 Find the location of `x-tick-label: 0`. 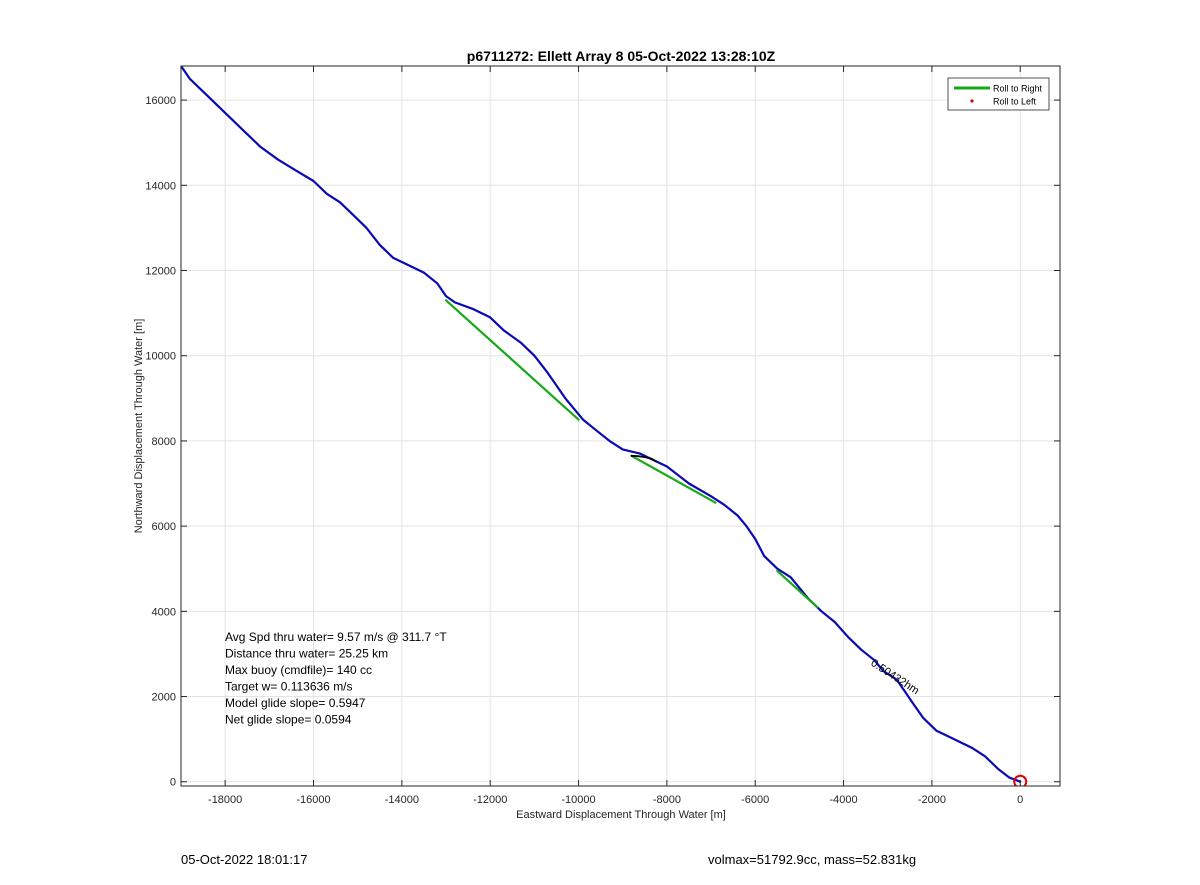

x-tick-label: 0 is located at coordinates (1020, 800).